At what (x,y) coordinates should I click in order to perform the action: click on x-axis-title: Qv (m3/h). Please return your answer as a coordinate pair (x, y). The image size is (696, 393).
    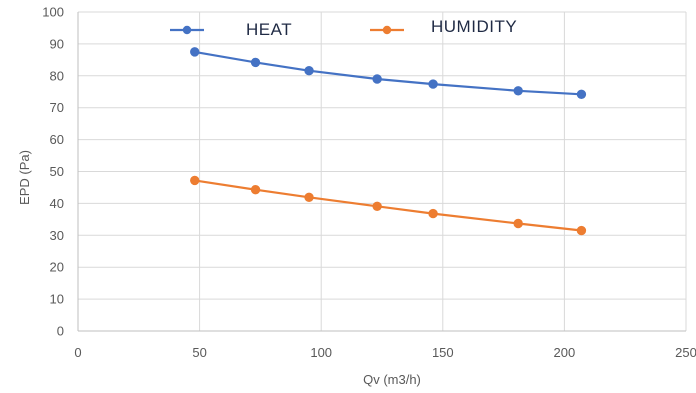
    Looking at the image, I should click on (392, 379).